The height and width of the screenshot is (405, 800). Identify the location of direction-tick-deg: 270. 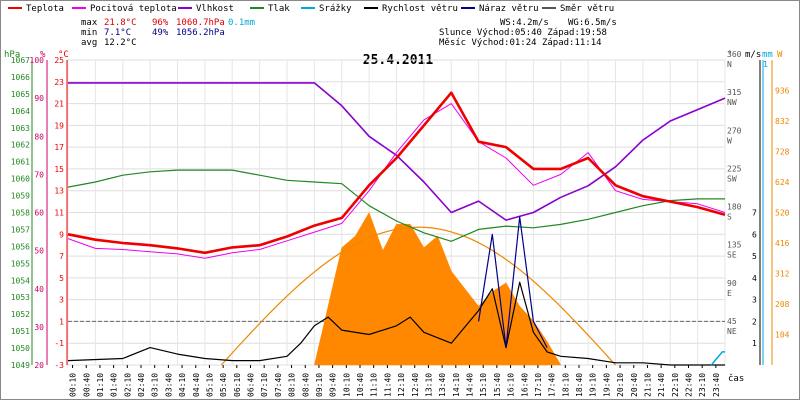
(734, 130).